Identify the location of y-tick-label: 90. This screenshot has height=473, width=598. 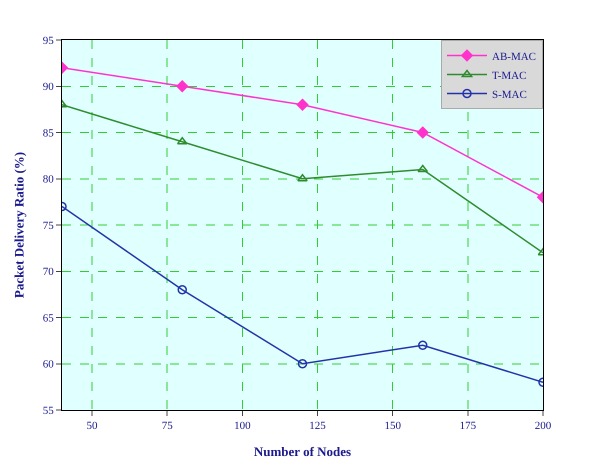
(48, 87).